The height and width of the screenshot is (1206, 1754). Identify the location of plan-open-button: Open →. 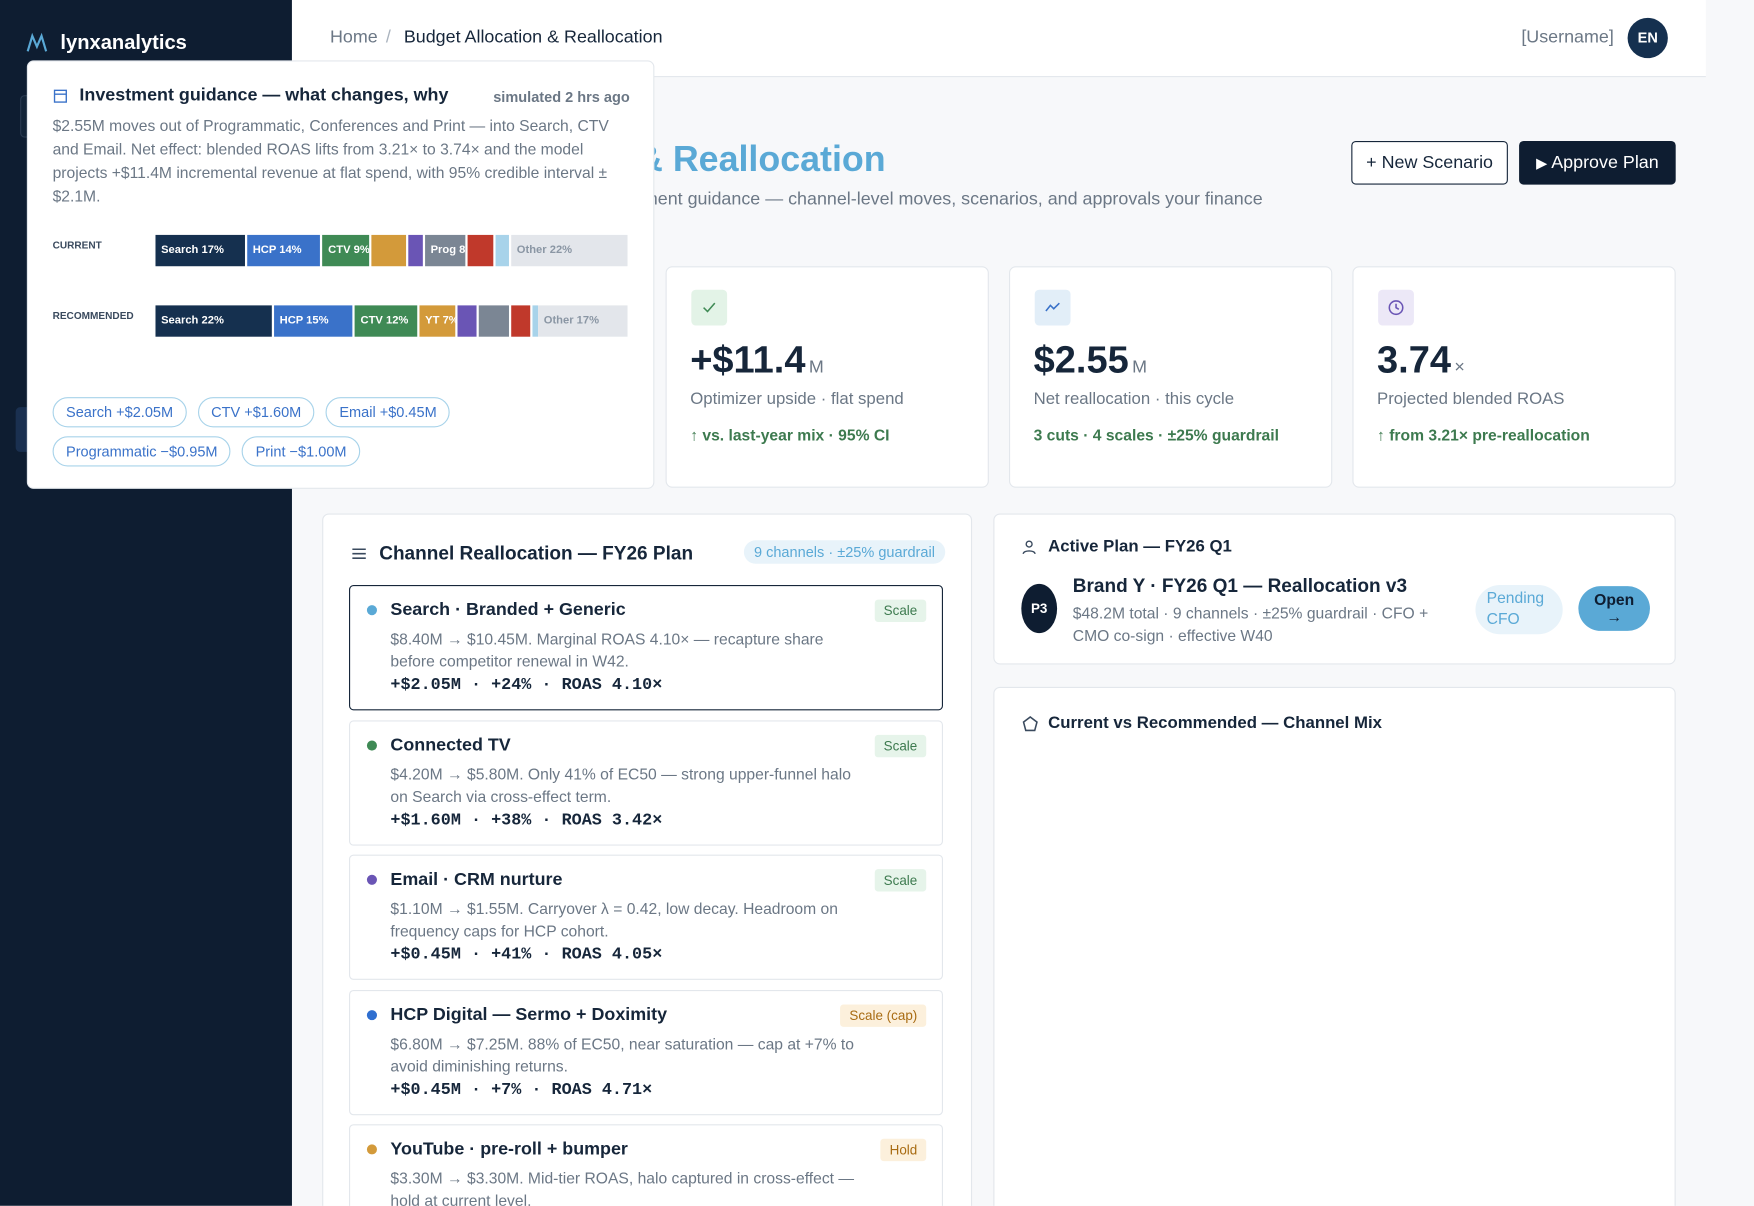
(1614, 608).